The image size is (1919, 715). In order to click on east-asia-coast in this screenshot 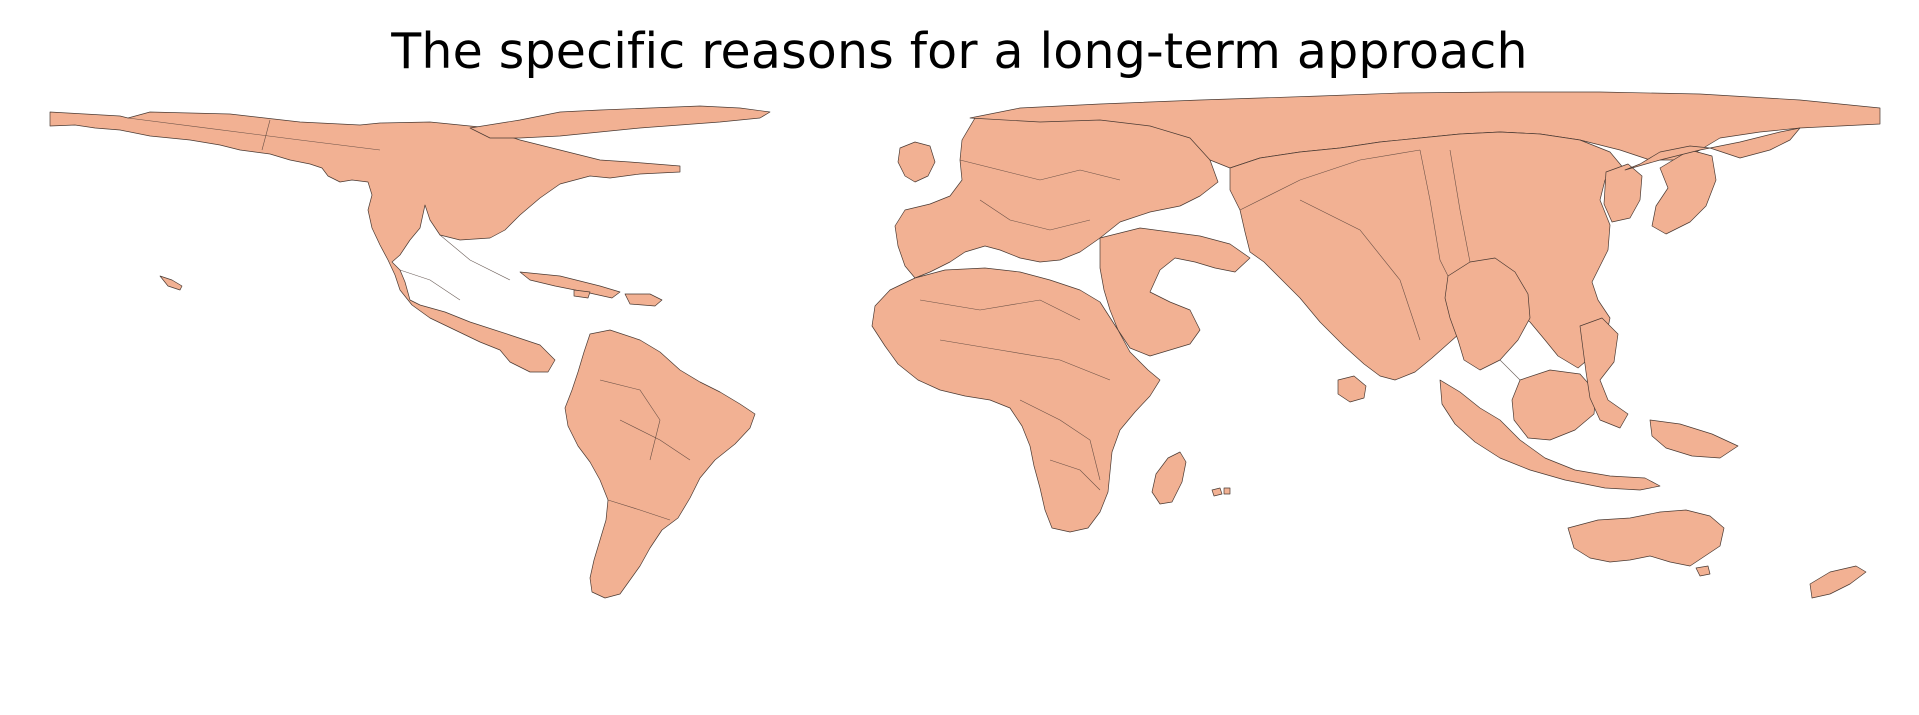, I will do `click(1712, 149)`.